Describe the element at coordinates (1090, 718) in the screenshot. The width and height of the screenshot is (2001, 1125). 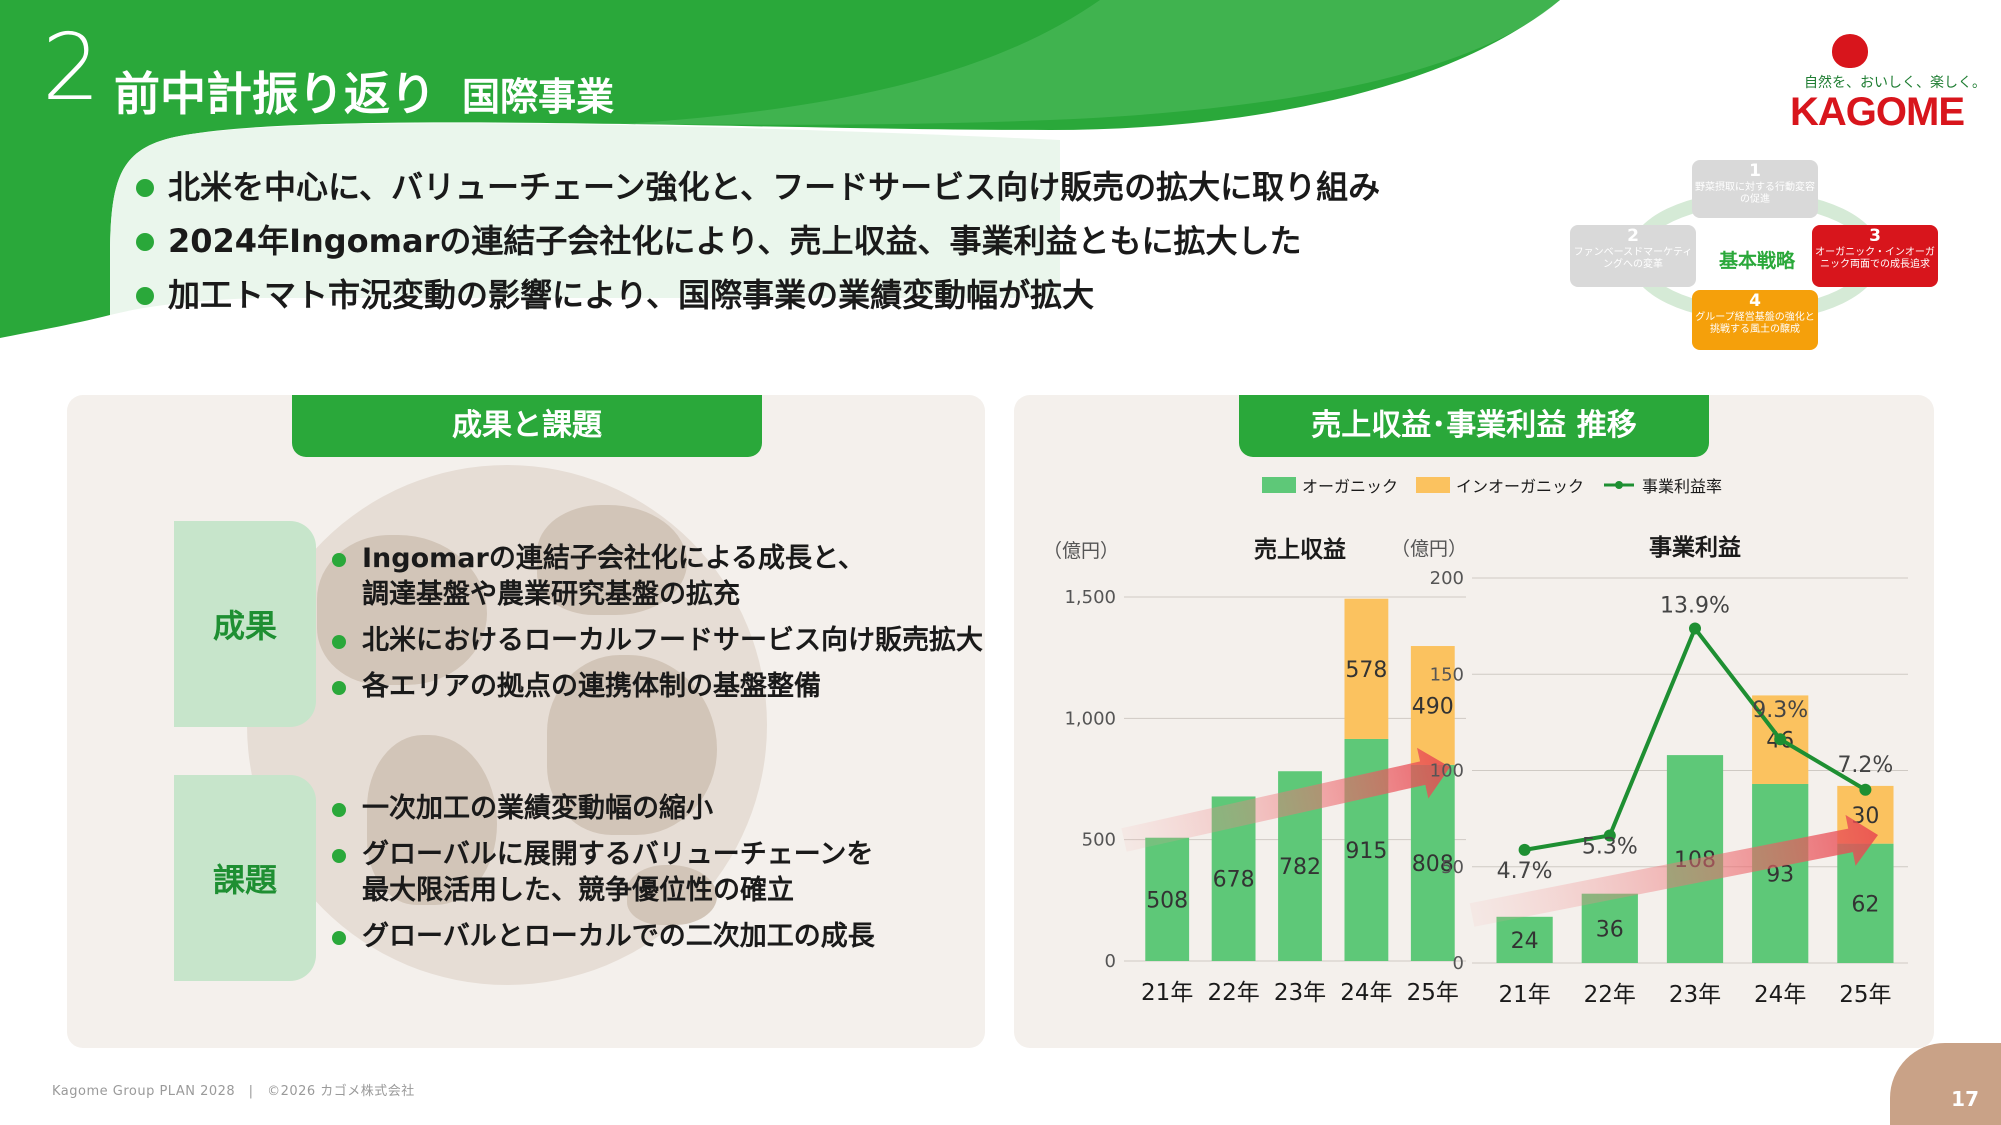
I see `y-tick-label: 1,000` at that location.